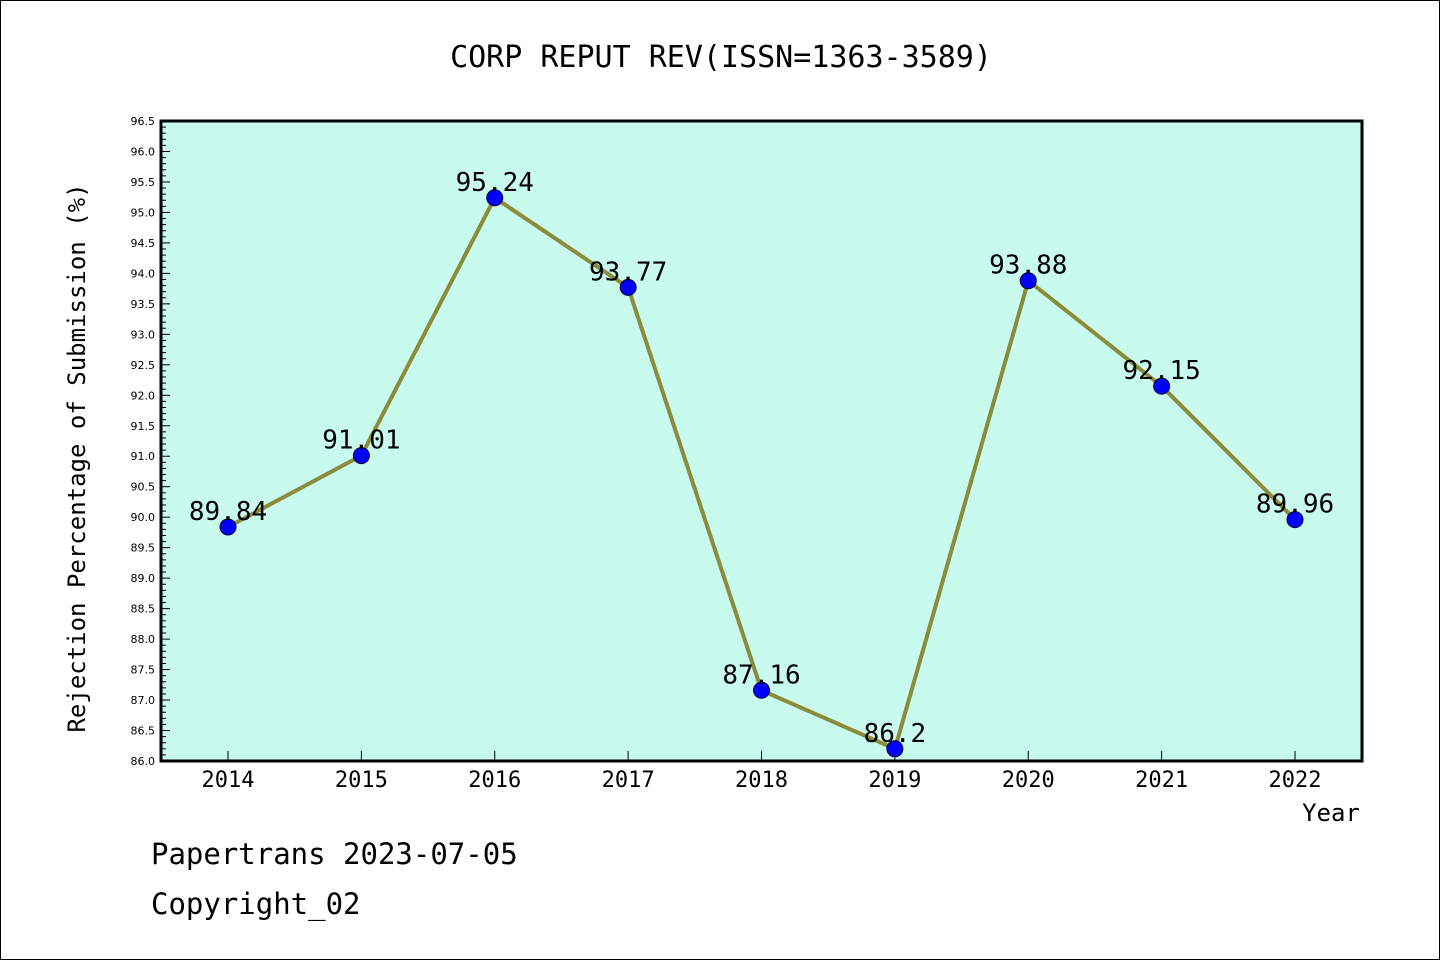 This screenshot has height=960, width=1440. Describe the element at coordinates (228, 780) in the screenshot. I see `x-tick-label: 2014` at that location.